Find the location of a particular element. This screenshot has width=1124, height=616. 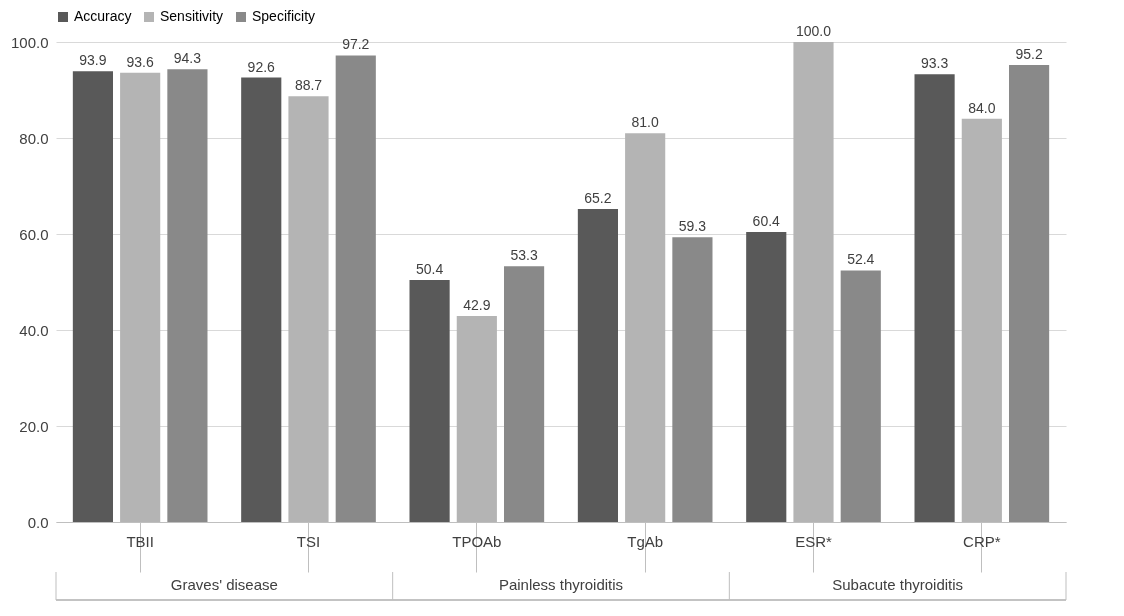

data-label: 42.9 is located at coordinates (477, 305).